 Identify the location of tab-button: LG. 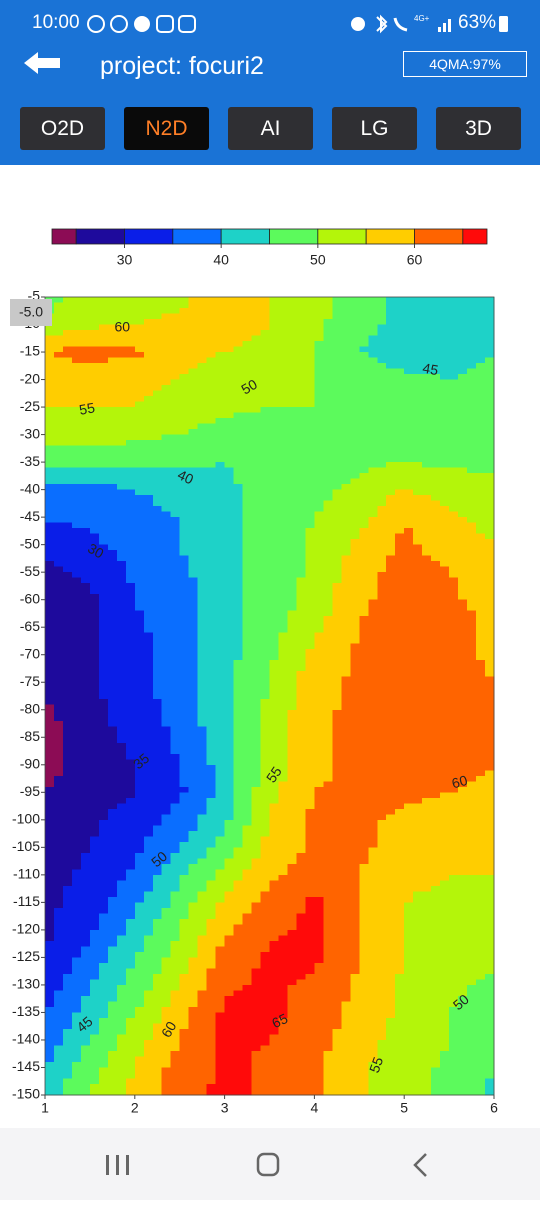
(374, 128).